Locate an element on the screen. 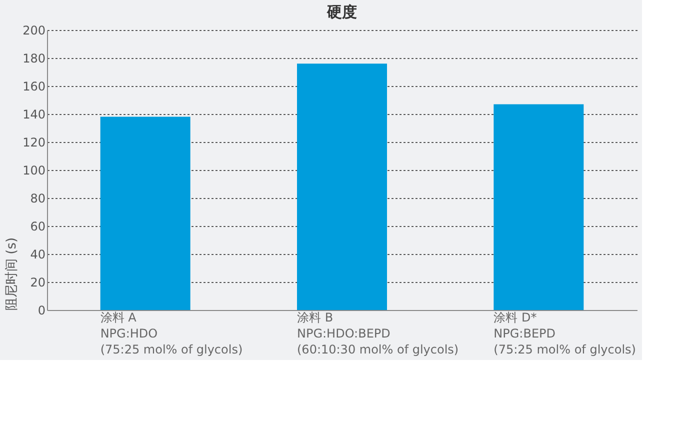  y-tick-label: 100 is located at coordinates (34, 171).